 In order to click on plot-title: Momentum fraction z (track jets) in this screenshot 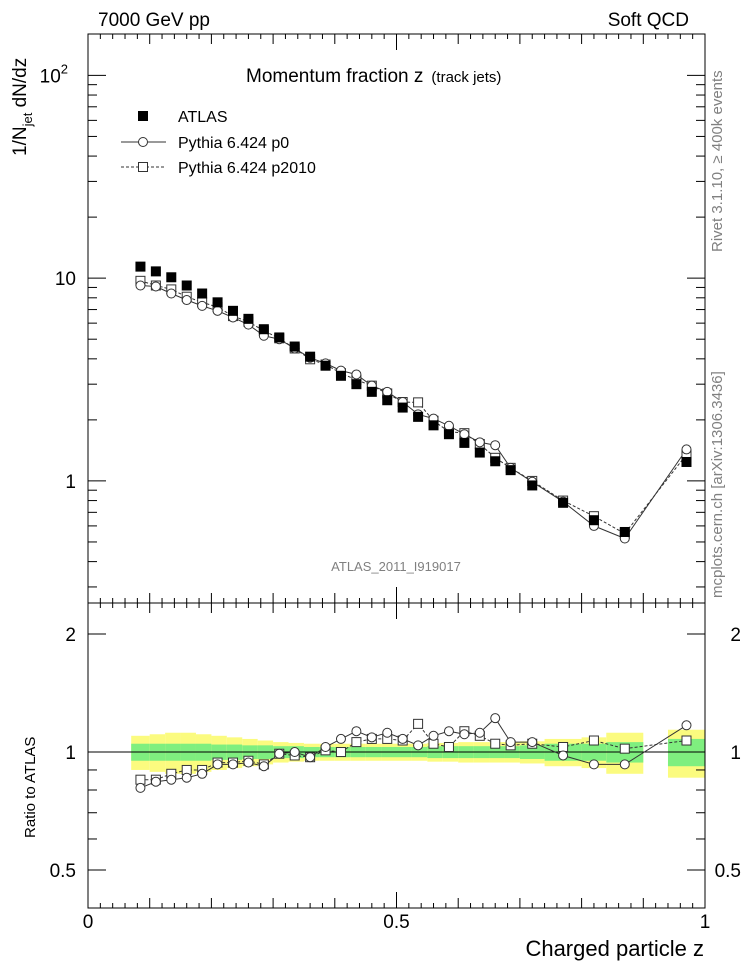, I will do `click(373, 76)`.